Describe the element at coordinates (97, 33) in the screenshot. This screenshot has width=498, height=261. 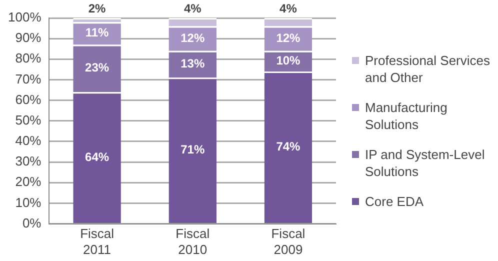
I see `data-label: 11%` at that location.